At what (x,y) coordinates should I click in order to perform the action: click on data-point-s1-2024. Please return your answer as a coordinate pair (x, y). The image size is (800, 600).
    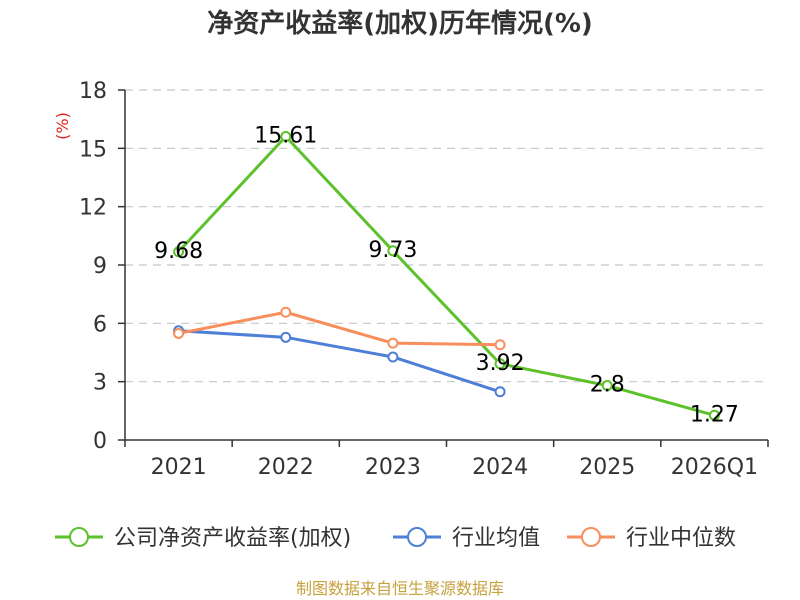
    Looking at the image, I should click on (500, 392).